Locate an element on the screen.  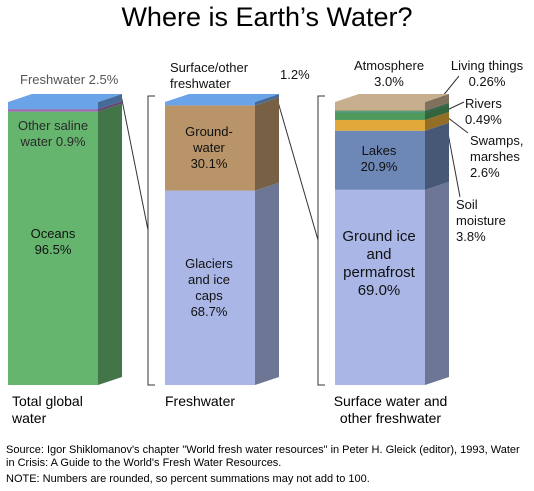
segment-name: Lakes is located at coordinates (379, 150).